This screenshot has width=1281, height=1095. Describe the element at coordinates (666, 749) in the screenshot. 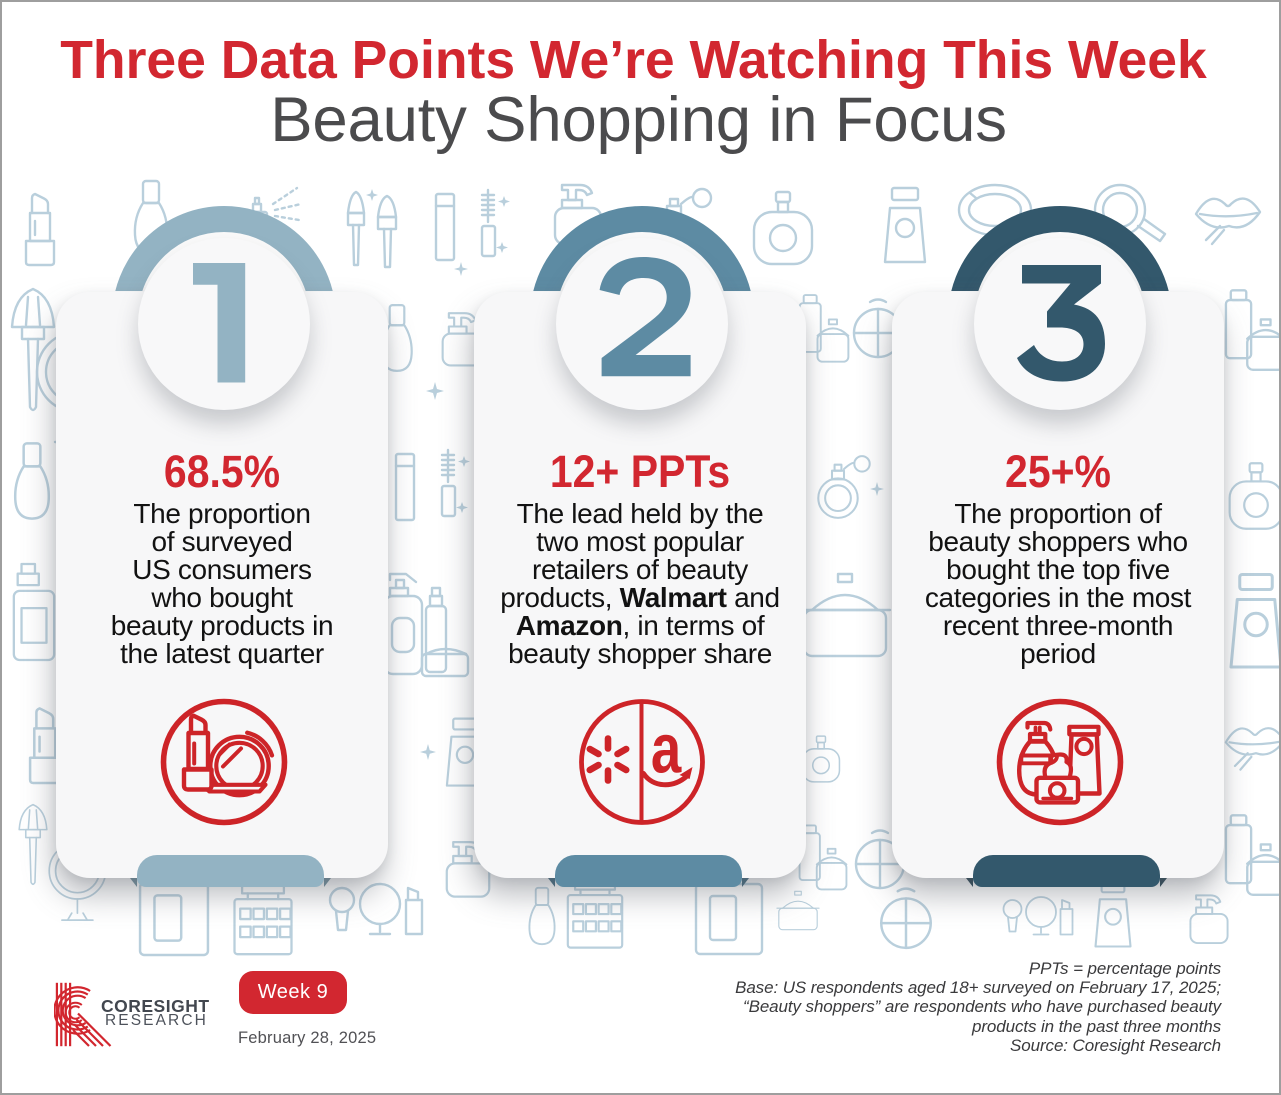

I see `svg-text: a` at that location.